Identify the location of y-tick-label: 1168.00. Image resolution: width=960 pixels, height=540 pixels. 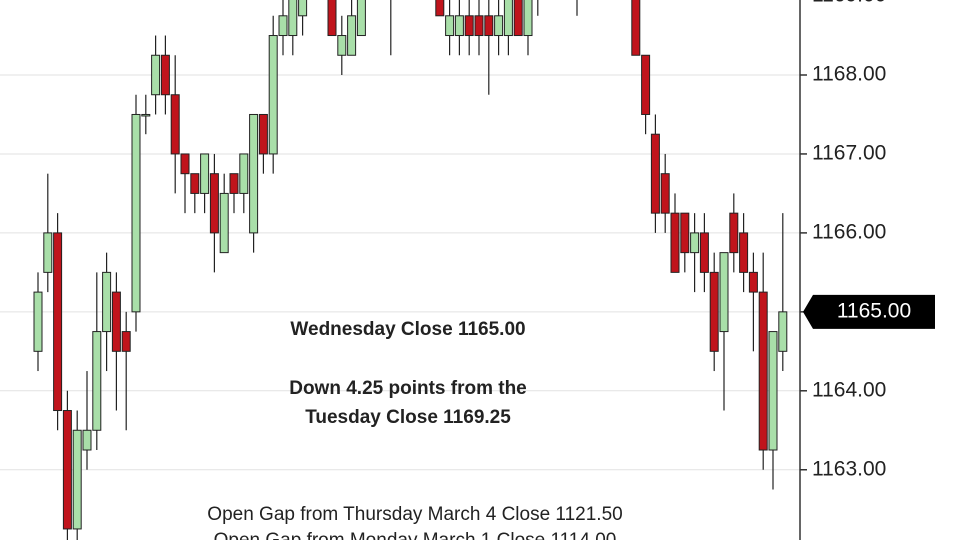
(849, 74).